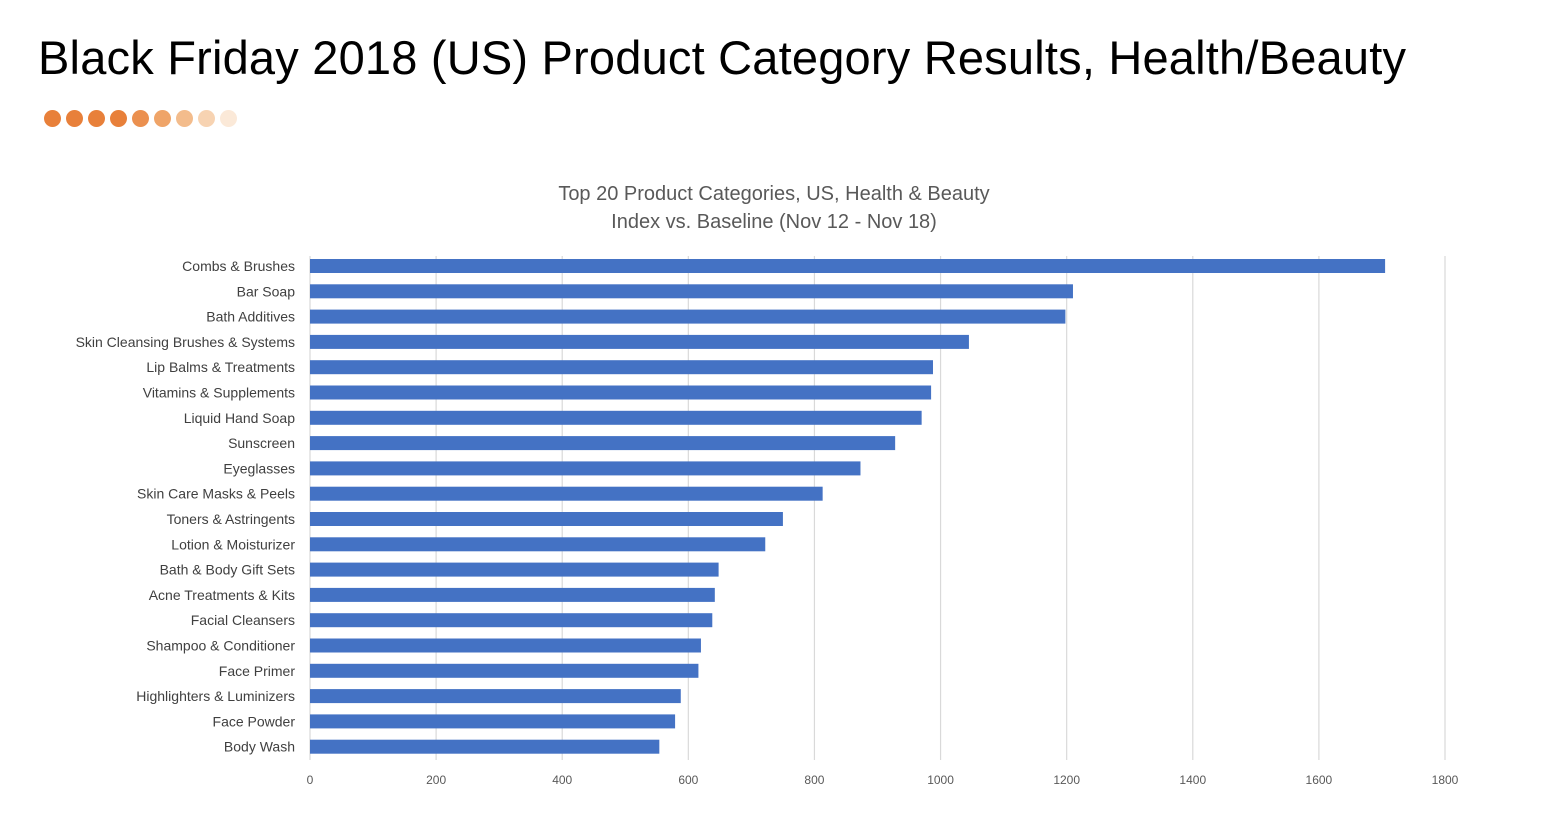  I want to click on x-tick-label: 1200, so click(1066, 780).